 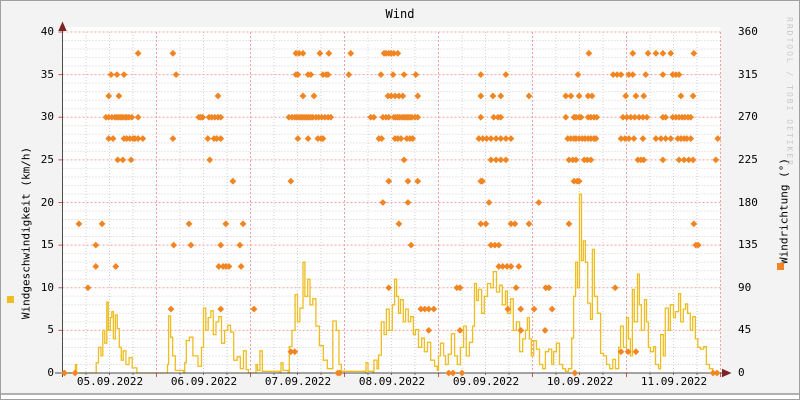 What do you see at coordinates (674, 381) in the screenshot?
I see `x-axis-date-label: 11.09.2022` at bounding box center [674, 381].